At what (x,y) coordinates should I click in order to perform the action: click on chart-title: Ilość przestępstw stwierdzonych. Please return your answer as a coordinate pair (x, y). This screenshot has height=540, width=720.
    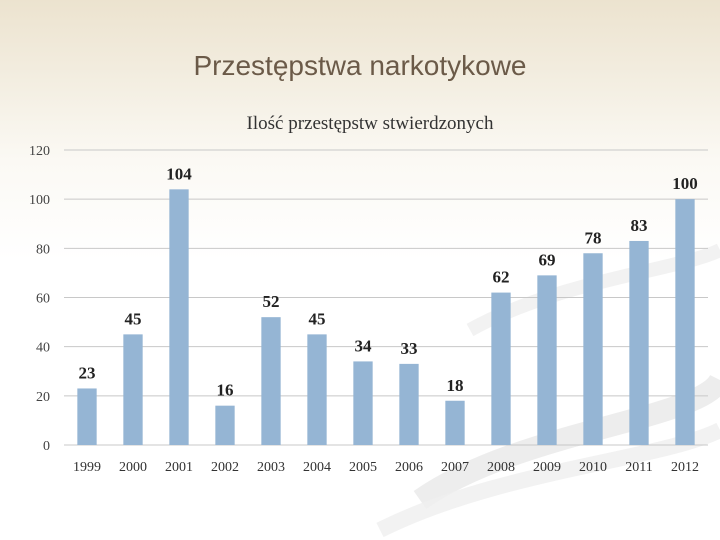
    Looking at the image, I should click on (370, 123).